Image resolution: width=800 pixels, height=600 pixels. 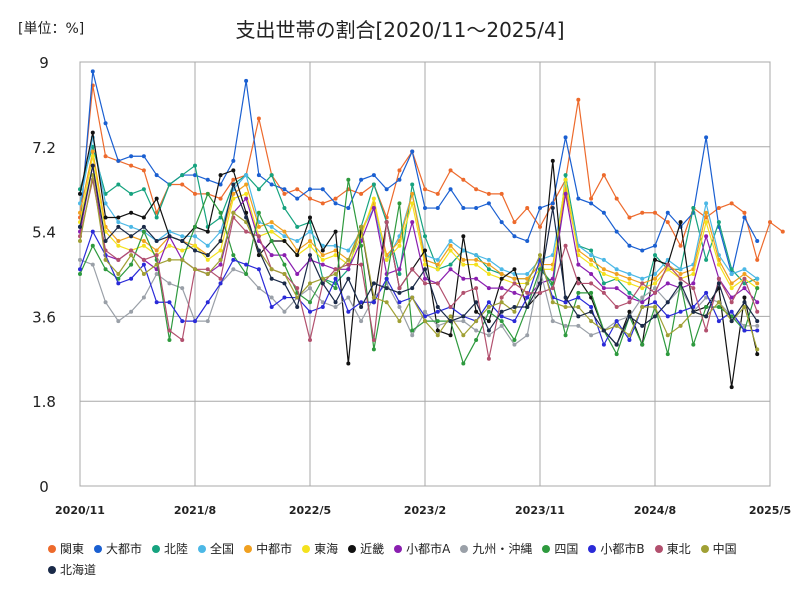 I want to click on series-line, so click(x=418, y=302).